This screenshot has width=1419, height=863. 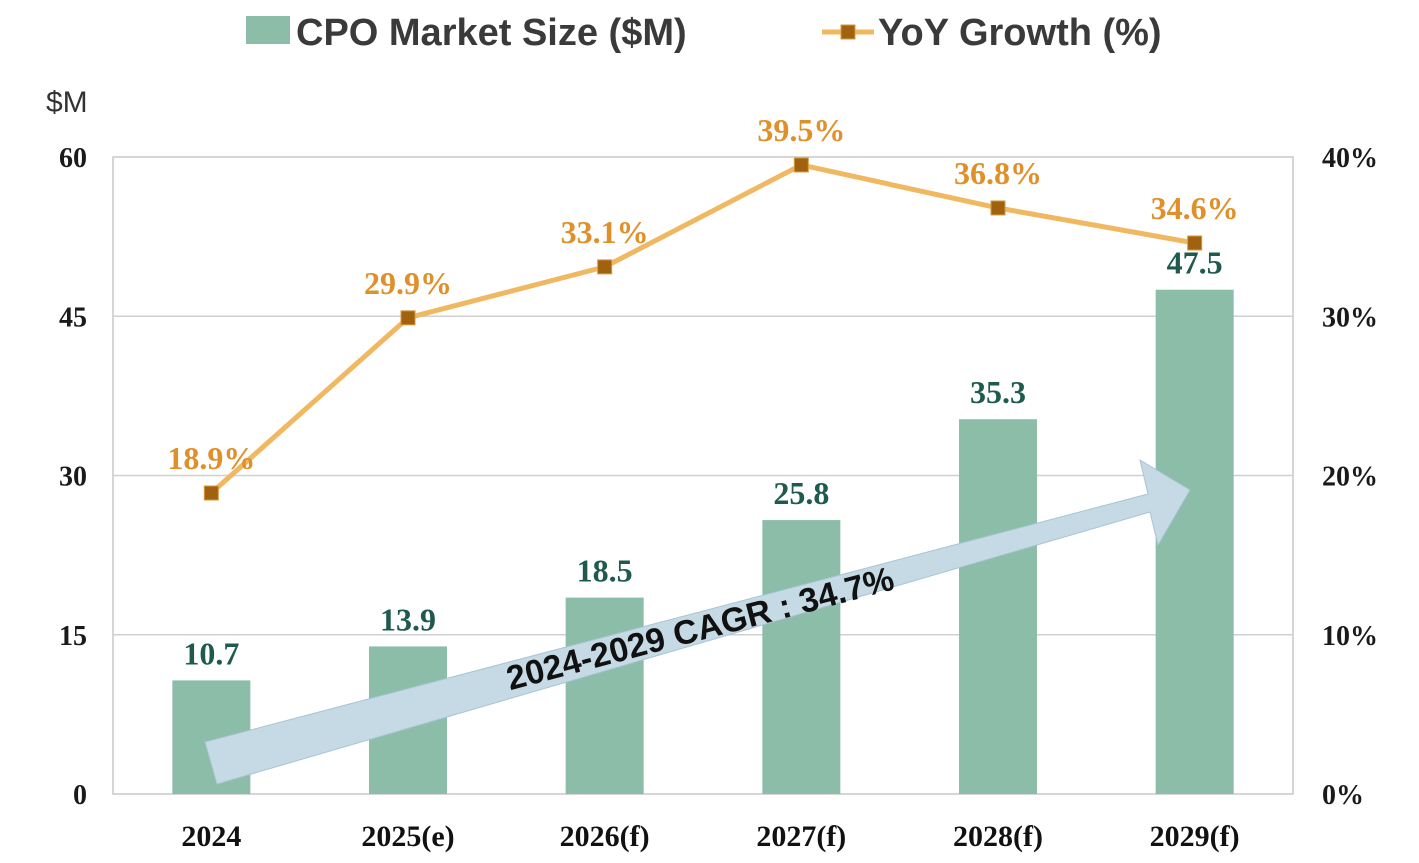 I want to click on left-axis-unit: $M, so click(x=67, y=102).